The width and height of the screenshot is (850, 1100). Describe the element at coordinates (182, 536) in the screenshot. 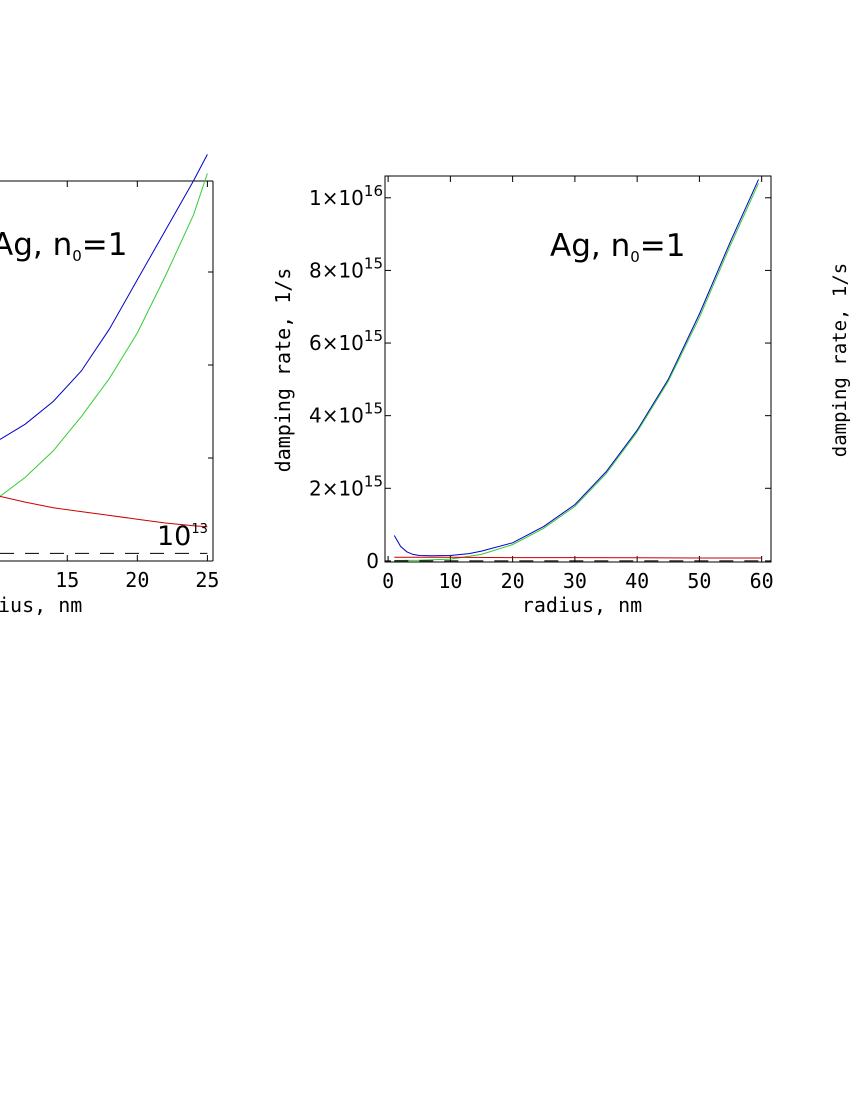

I see `left-inline-series-label: 1013` at that location.